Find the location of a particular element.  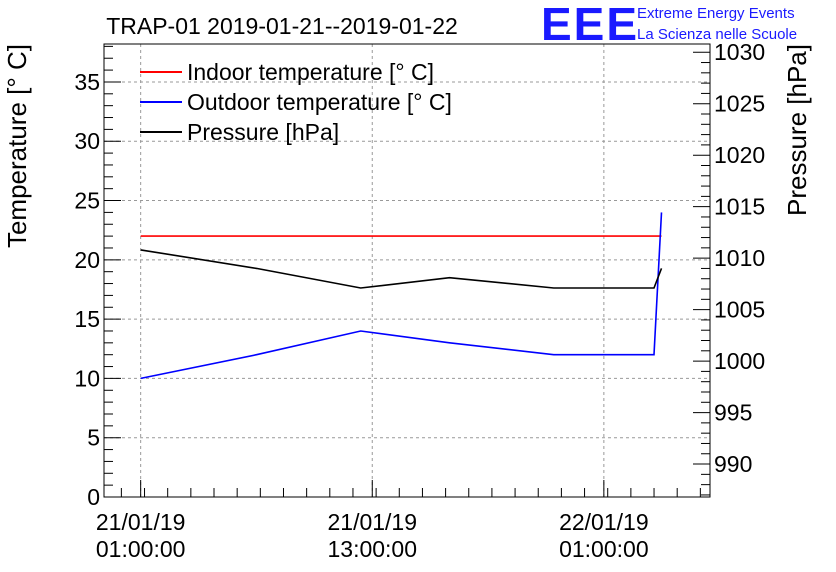

y2-tick-label: 1020 is located at coordinates (739, 155).